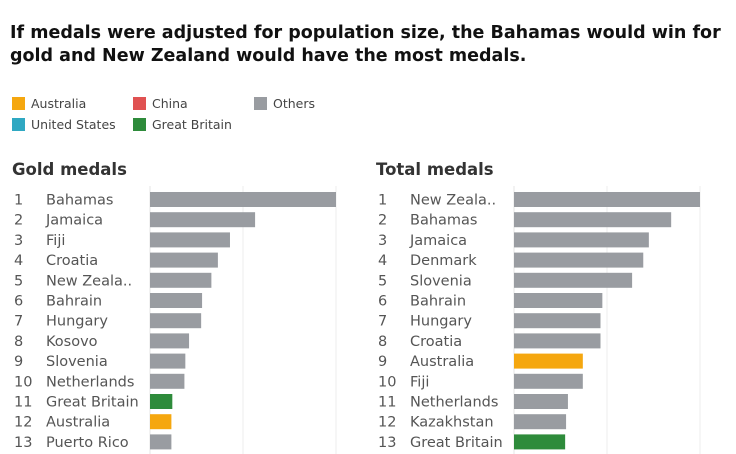 Image resolution: width=736 pixels, height=454 pixels. I want to click on gold-category-label: Hungary, so click(77, 322).